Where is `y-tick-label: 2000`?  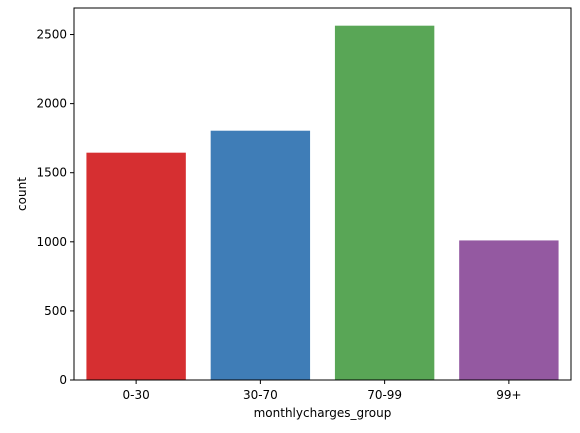 y-tick-label: 2000 is located at coordinates (51, 104).